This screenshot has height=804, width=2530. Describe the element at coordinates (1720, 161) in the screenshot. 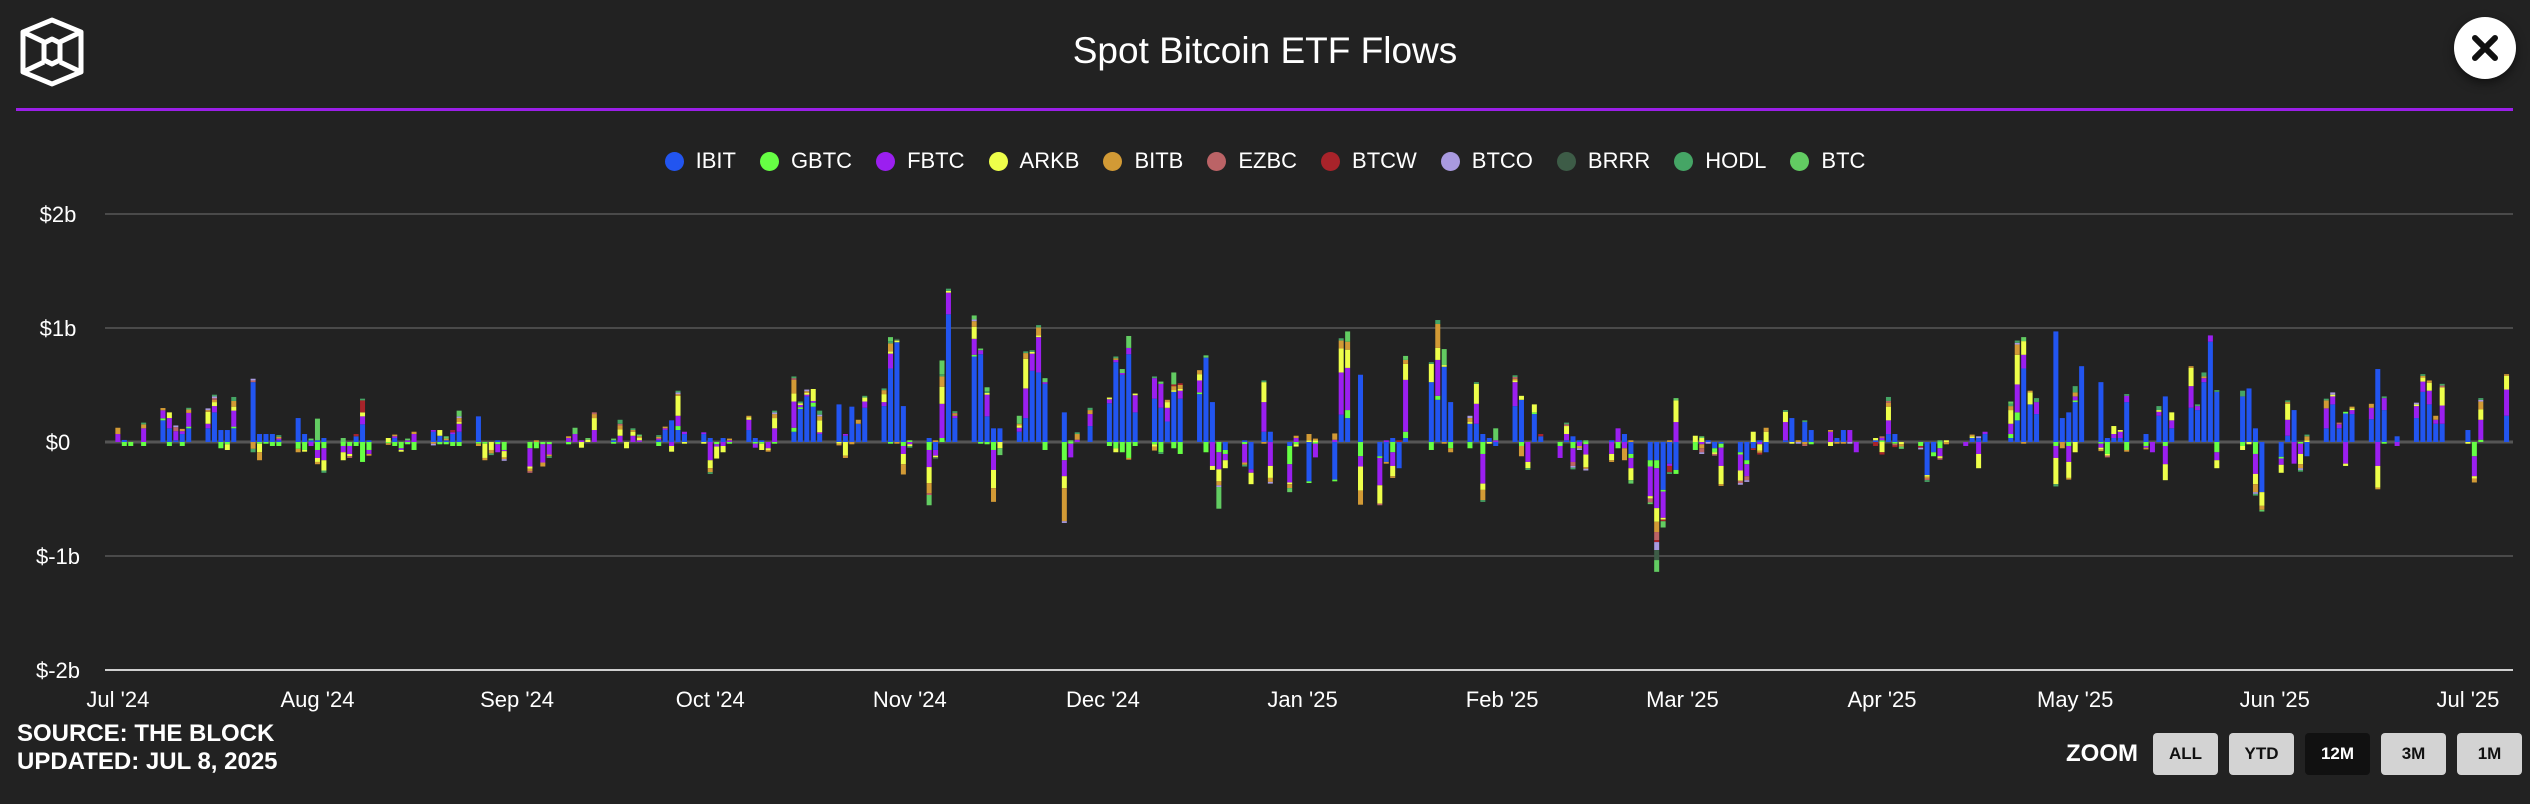

I see `legend-item-hodl: HODL` at that location.